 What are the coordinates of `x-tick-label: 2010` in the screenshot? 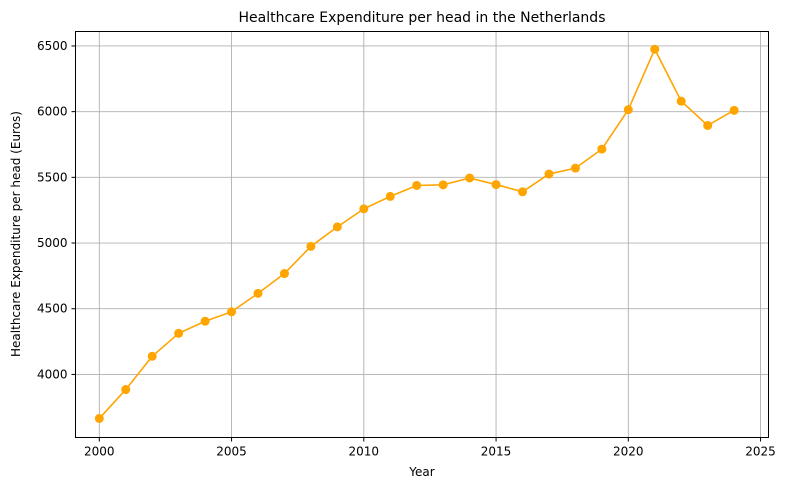 It's located at (364, 452).